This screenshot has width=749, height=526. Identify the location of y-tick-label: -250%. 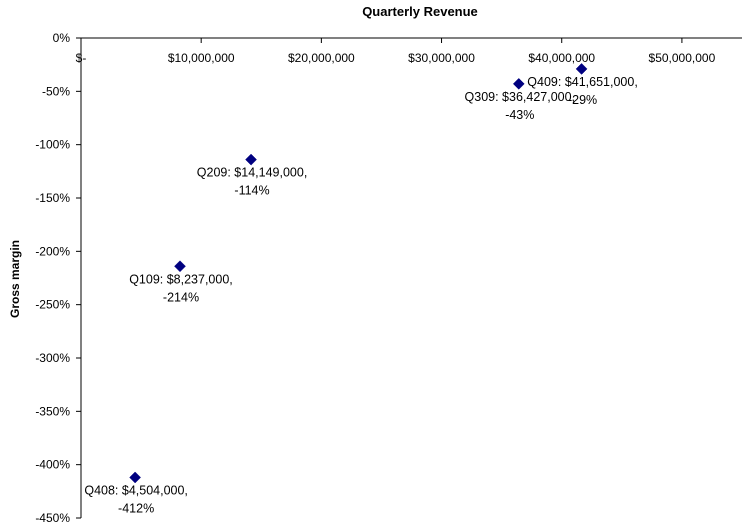
(52, 305).